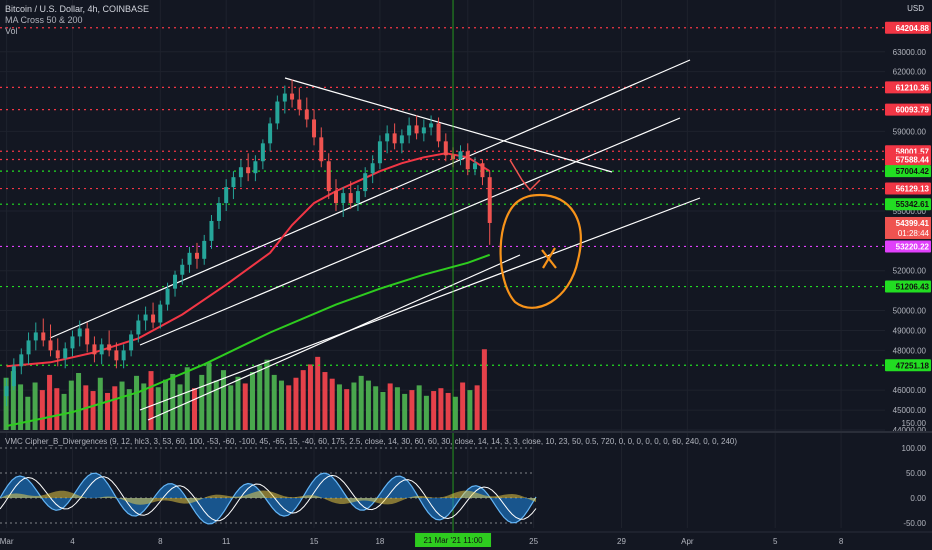 The height and width of the screenshot is (550, 932). I want to click on time-tick-label: 8, so click(841, 541).